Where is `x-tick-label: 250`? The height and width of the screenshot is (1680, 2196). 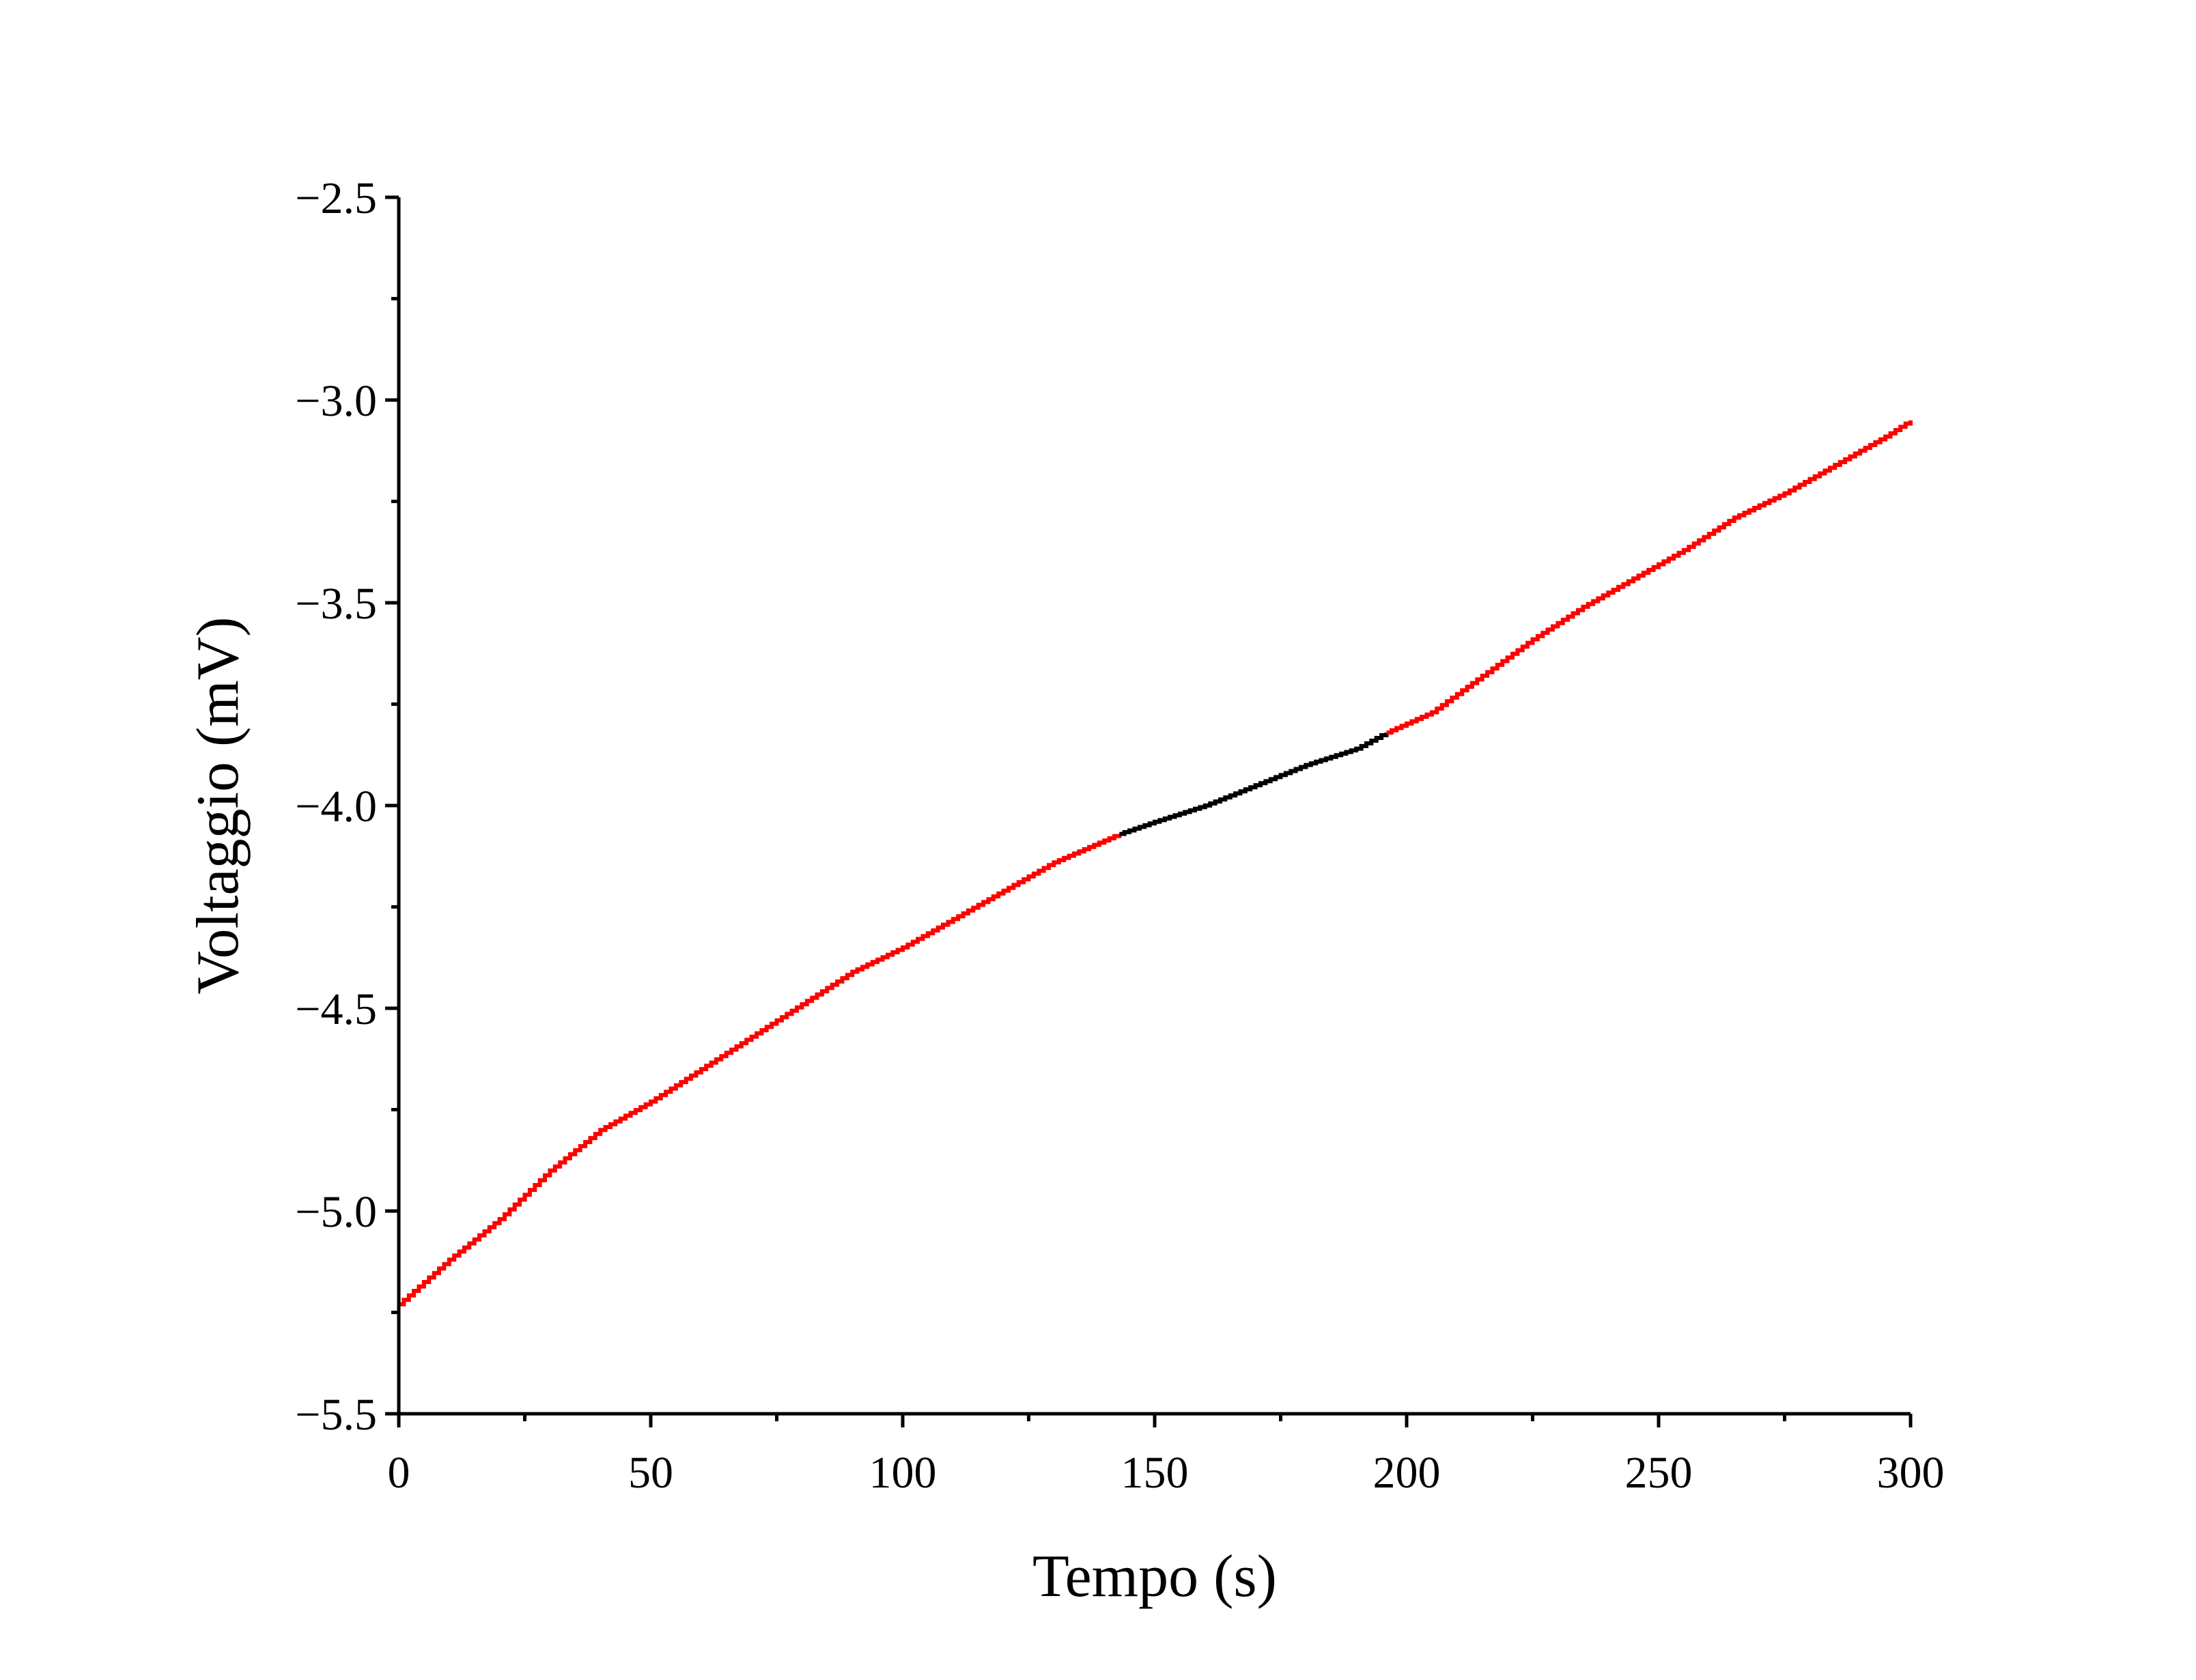
x-tick-label: 250 is located at coordinates (1659, 1473).